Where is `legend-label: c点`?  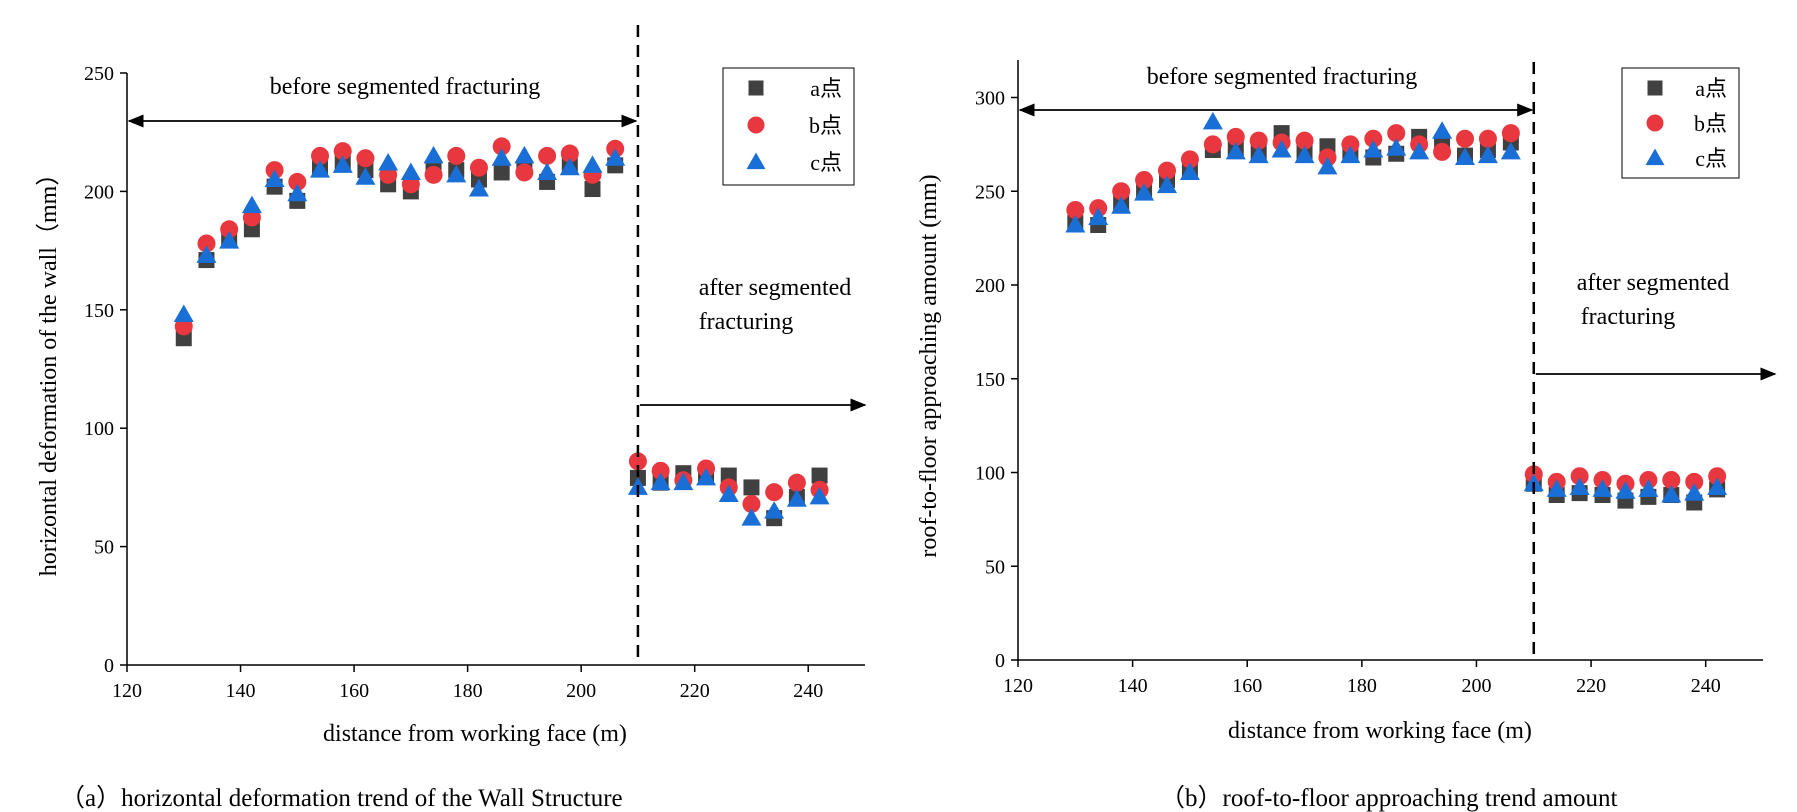
legend-label: c点 is located at coordinates (826, 162).